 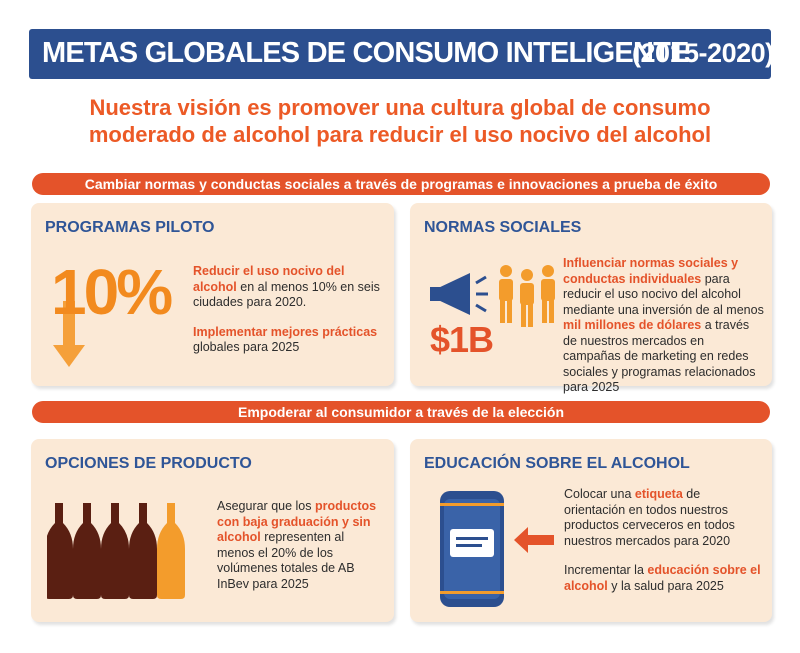 I want to click on highlight: educación sobre el alcohol, so click(x=662, y=578).